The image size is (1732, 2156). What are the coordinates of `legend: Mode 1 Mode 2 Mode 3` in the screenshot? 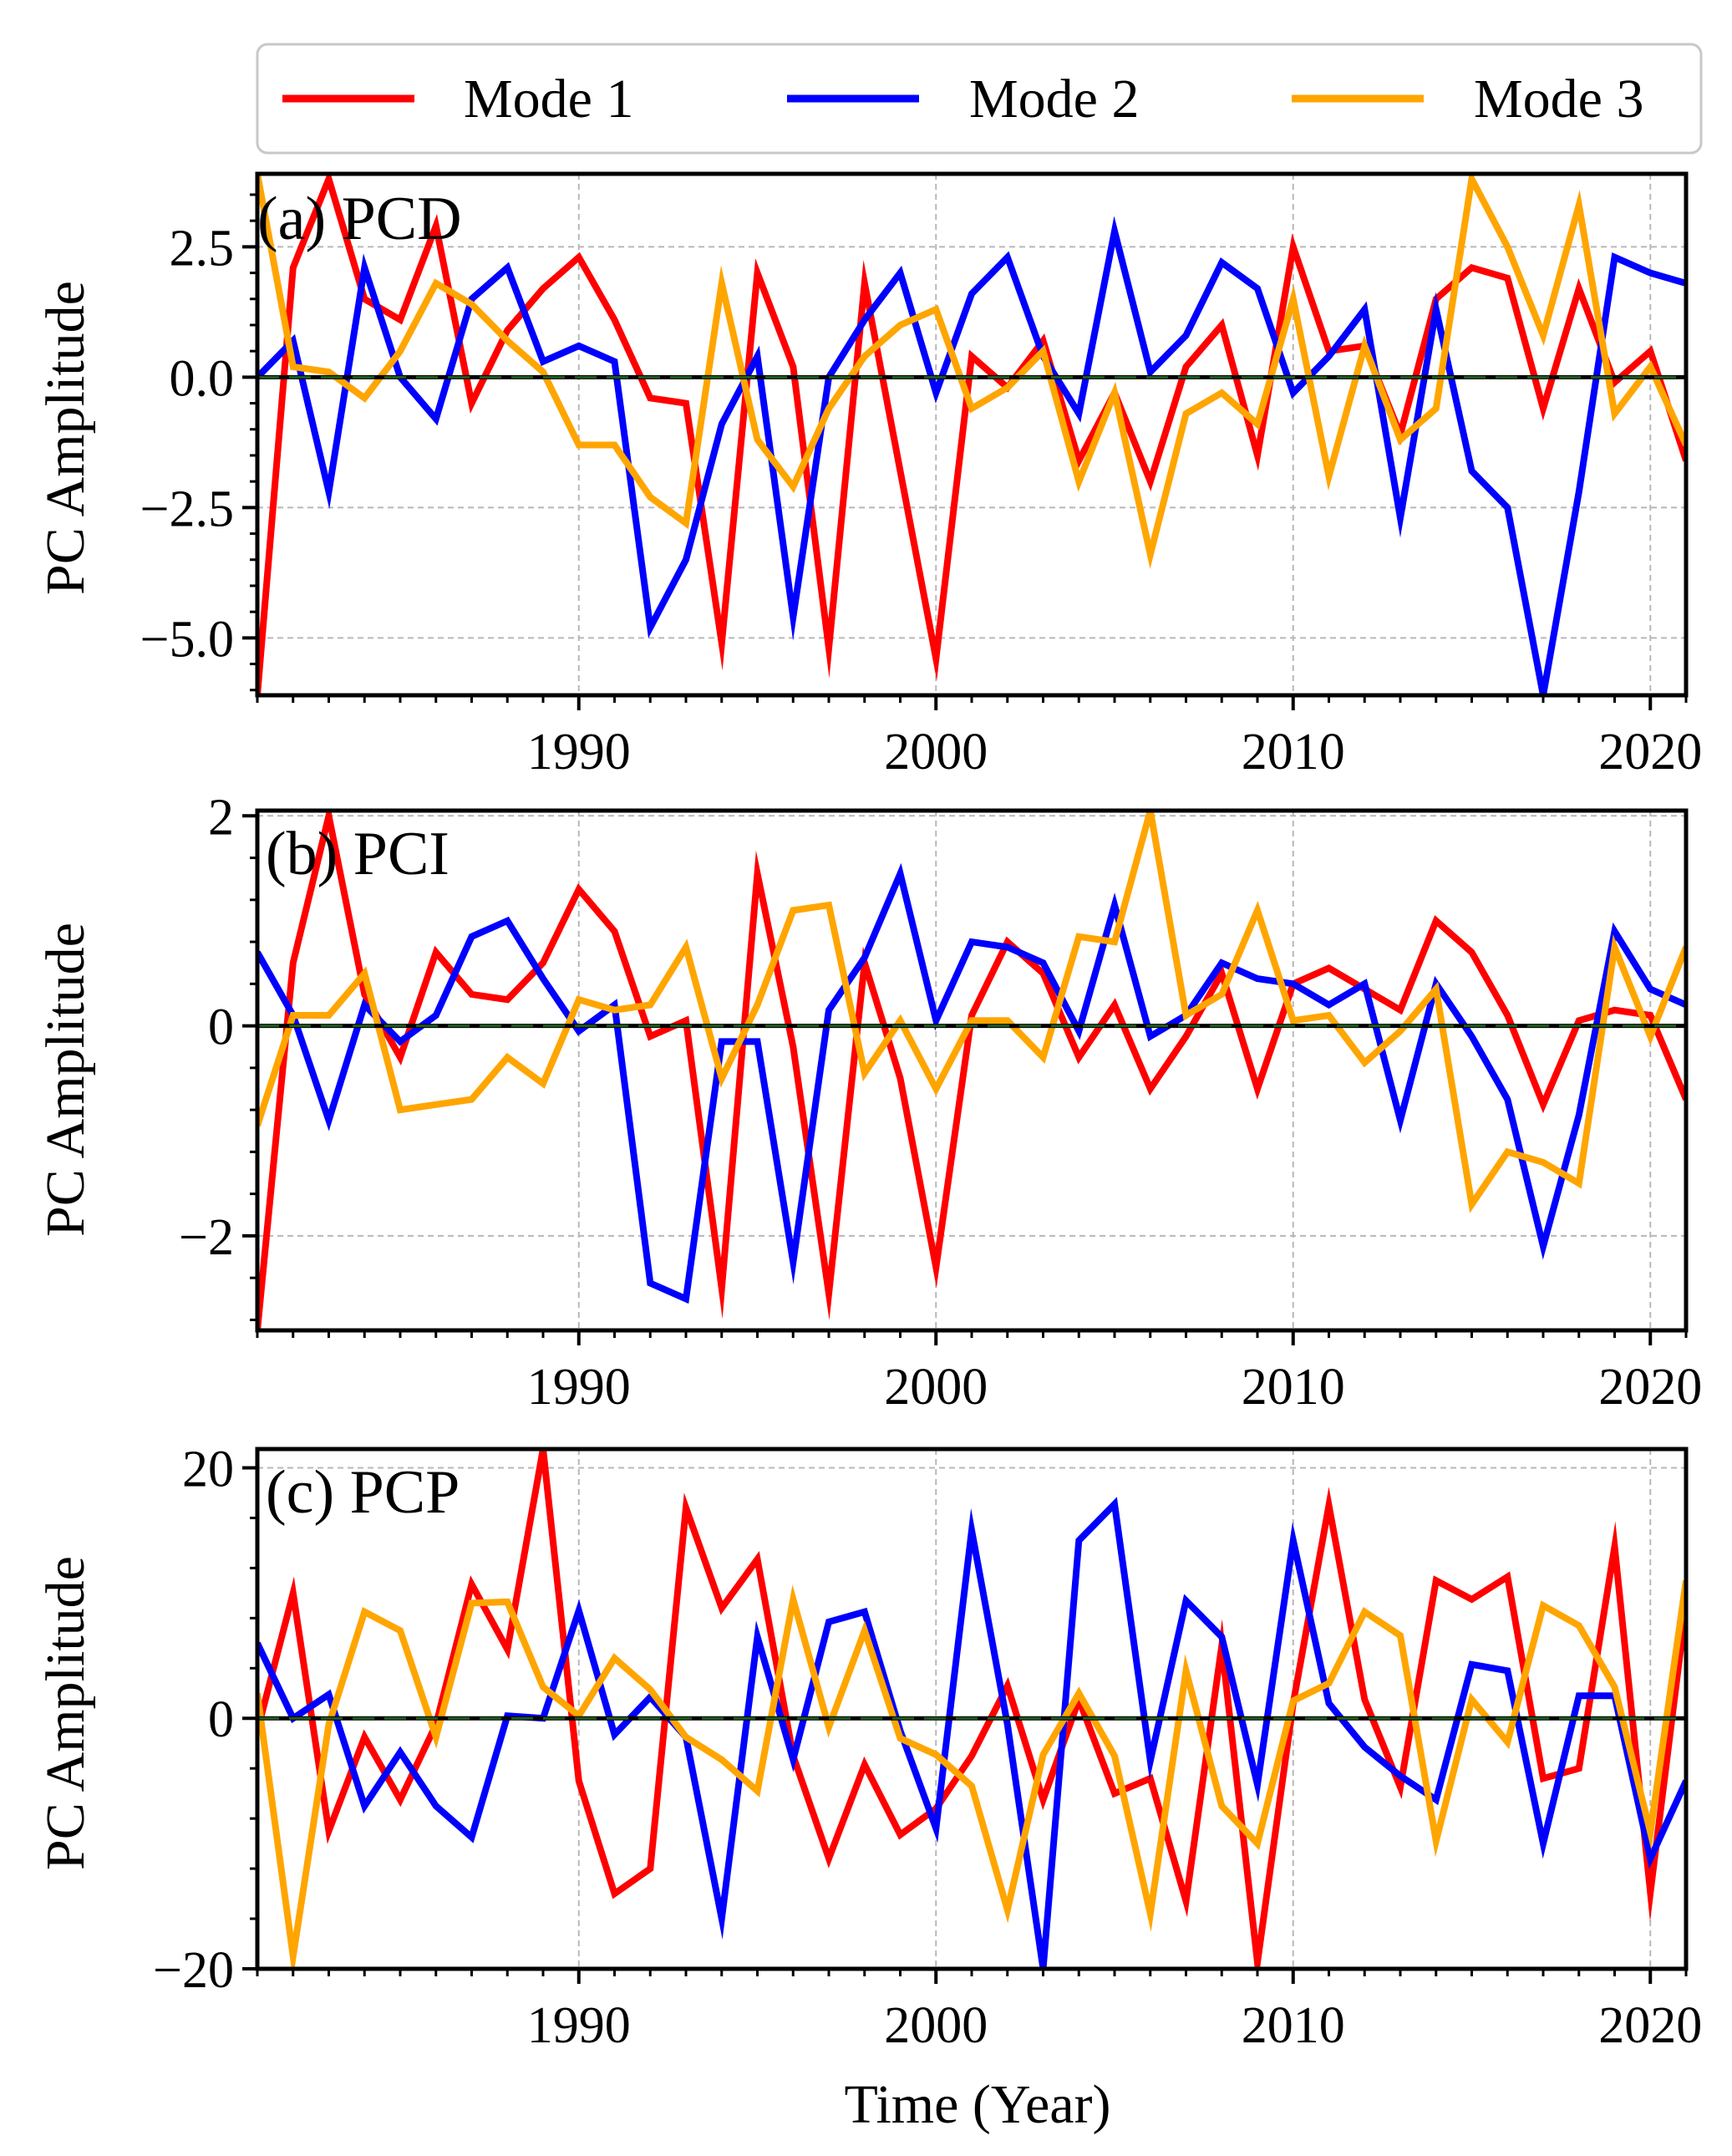 It's located at (979, 99).